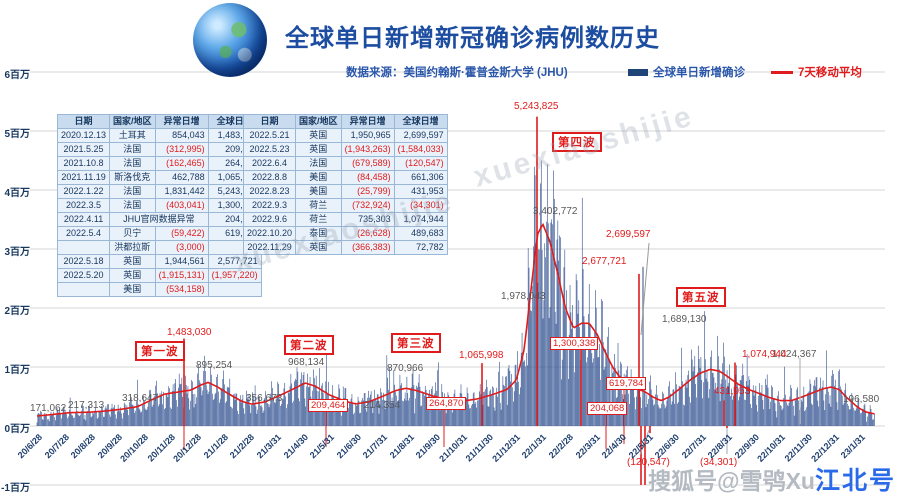 The height and width of the screenshot is (500, 899). What do you see at coordinates (732, 391) in the screenshot?
I see `value-label: 431,953` at bounding box center [732, 391].